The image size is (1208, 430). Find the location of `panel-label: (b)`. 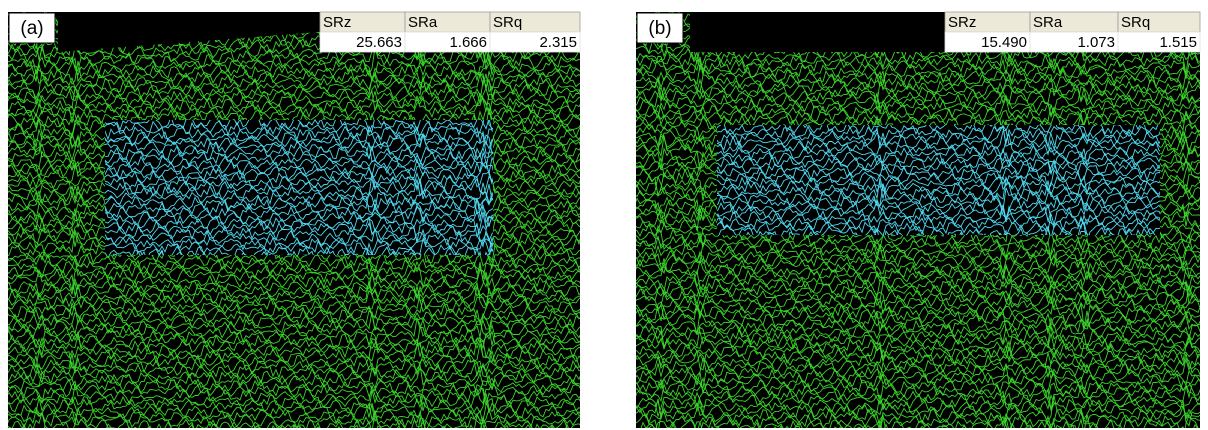

panel-label: (b) is located at coordinates (659, 28).